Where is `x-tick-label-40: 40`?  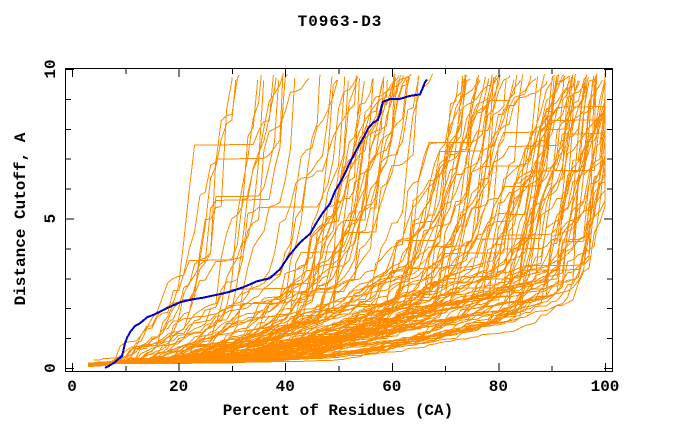 x-tick-label-40: 40 is located at coordinates (285, 387).